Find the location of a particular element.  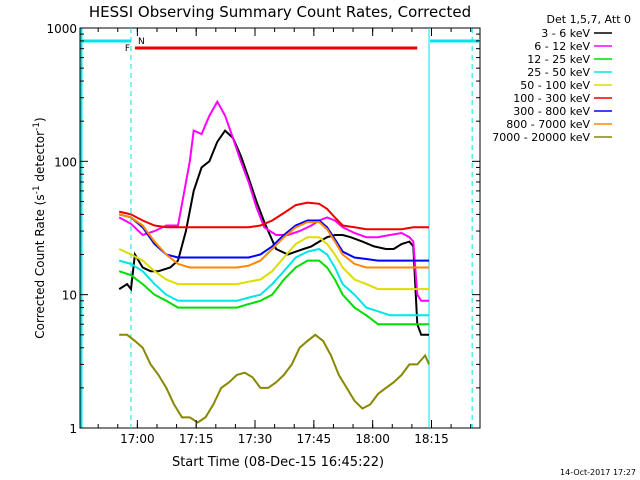

legend-label: 100 - 300 keV is located at coordinates (551, 98).